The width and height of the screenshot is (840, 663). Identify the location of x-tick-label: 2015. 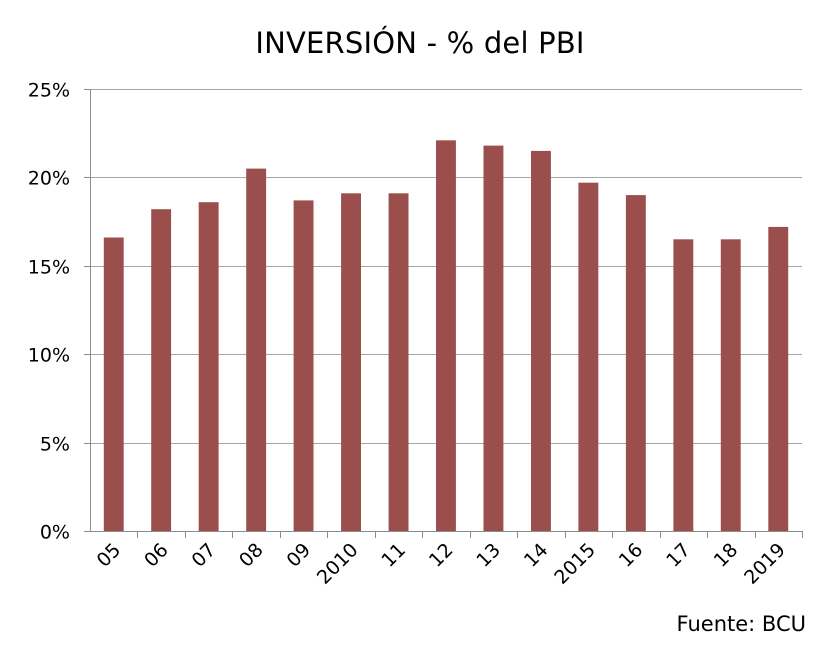
(575, 564).